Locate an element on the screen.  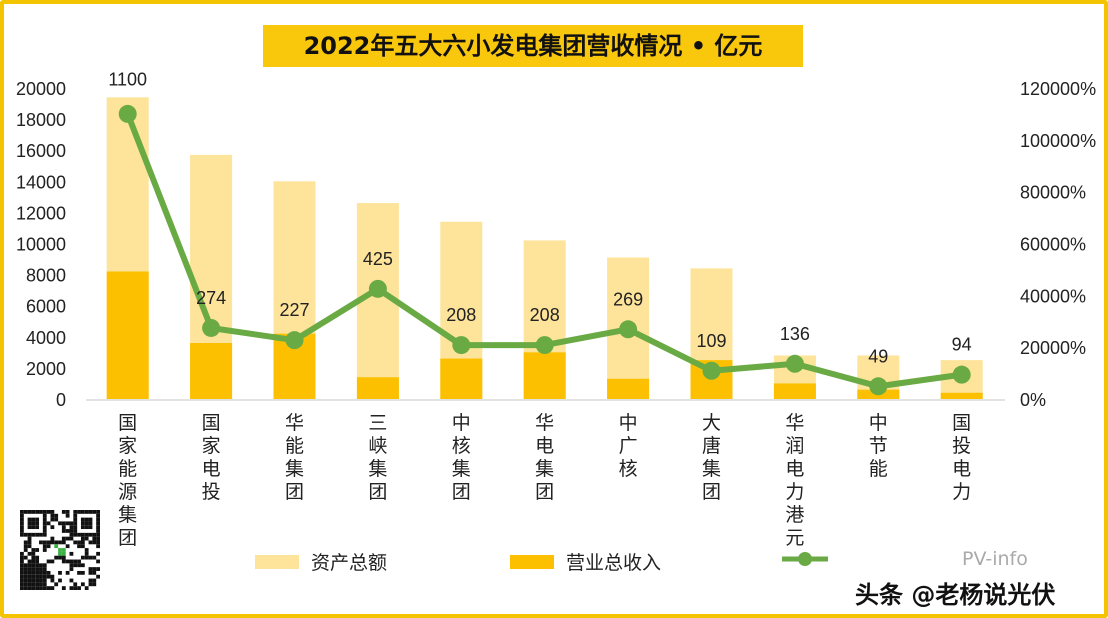
qr-code-icon is located at coordinates (60, 550).